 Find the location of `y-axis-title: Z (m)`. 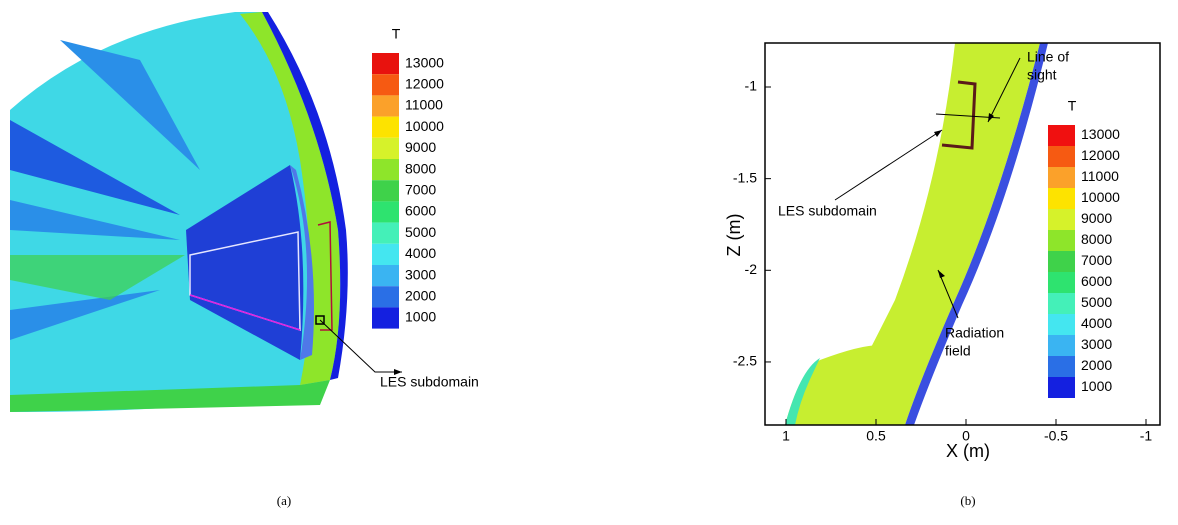

y-axis-title: Z (m) is located at coordinates (734, 235).